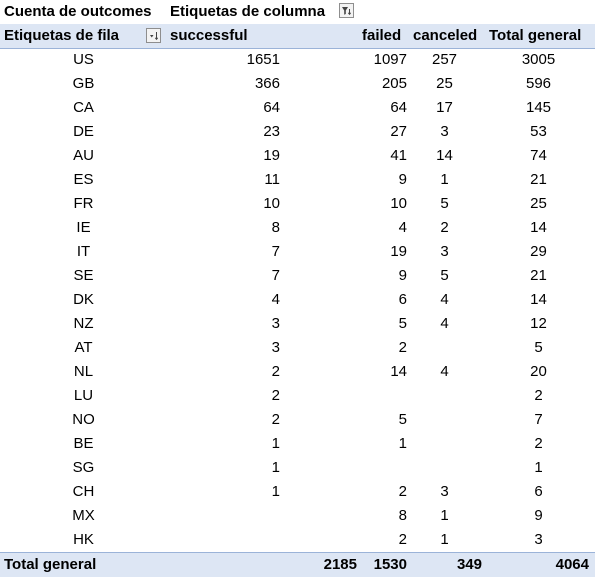  Describe the element at coordinates (83, 323) in the screenshot. I see `country-cell: NZ` at that location.